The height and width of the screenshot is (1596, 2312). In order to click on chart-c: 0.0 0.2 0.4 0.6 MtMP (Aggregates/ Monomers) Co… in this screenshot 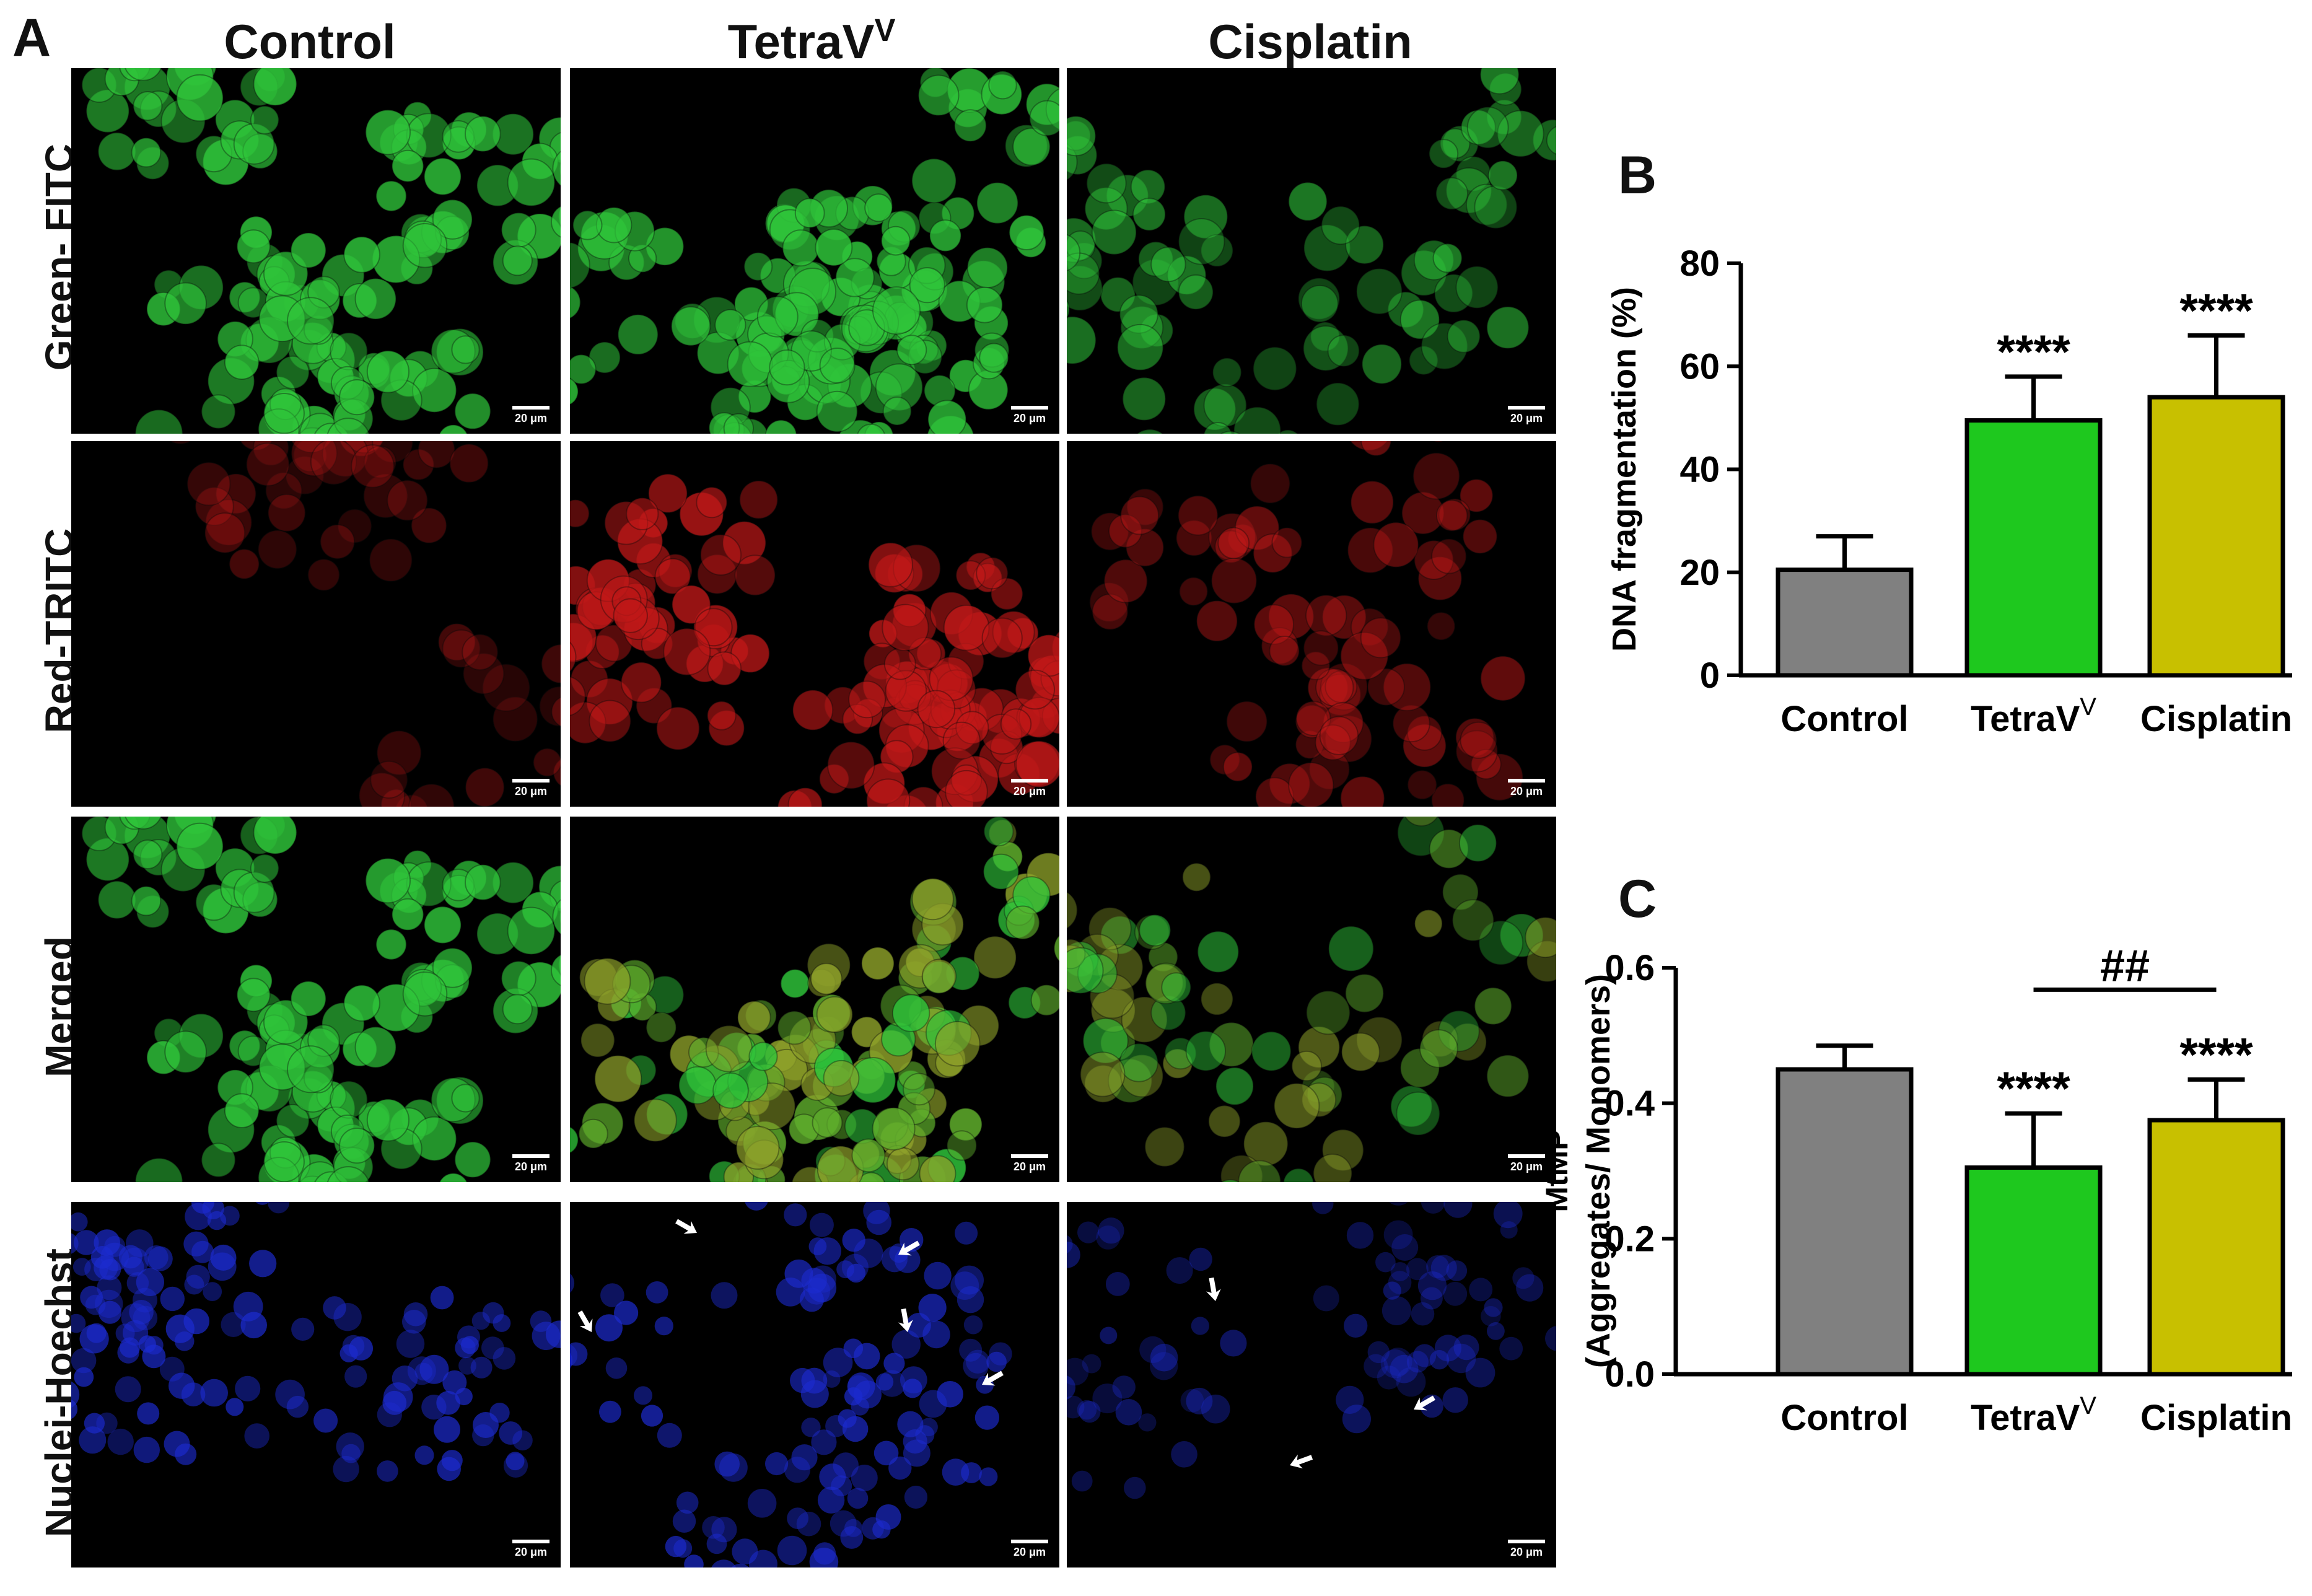, I will do `click(1915, 1189)`.